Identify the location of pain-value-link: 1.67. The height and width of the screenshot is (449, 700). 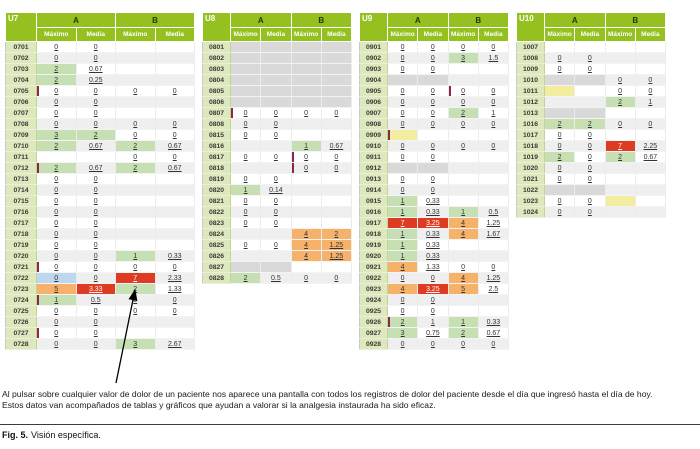
(493, 234).